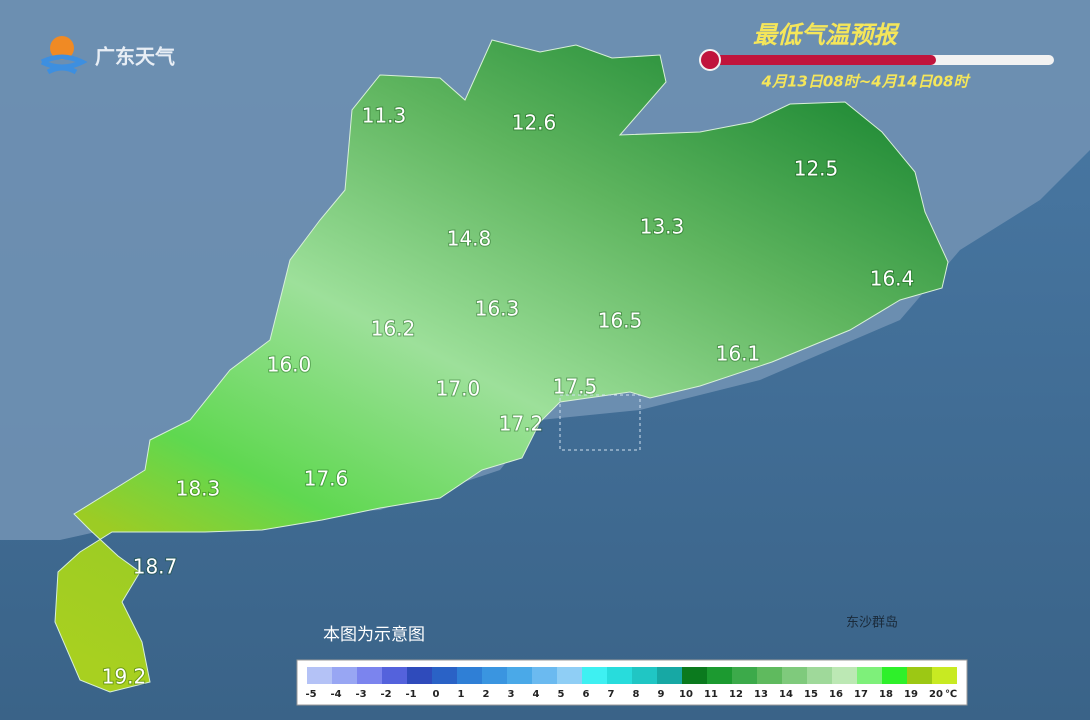  Describe the element at coordinates (936, 694) in the screenshot. I see `legend-tick: 20` at that location.